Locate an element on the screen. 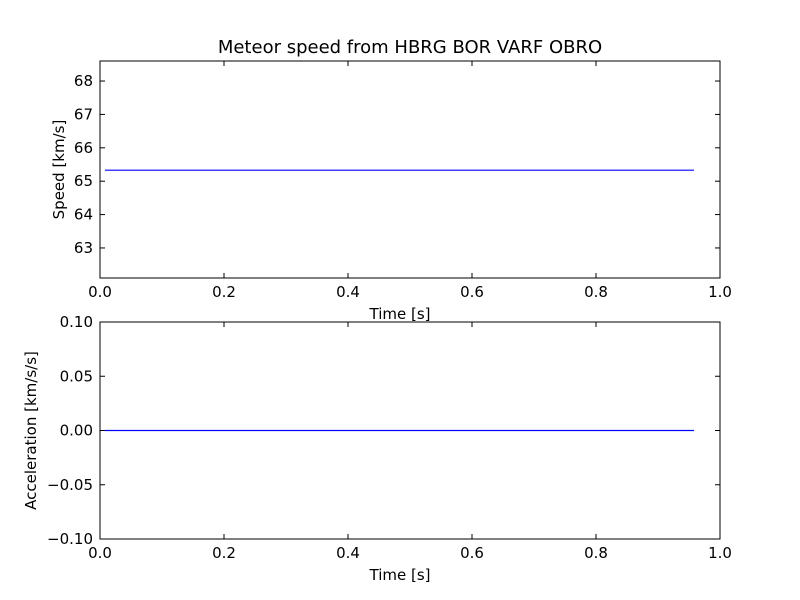 Image resolution: width=800 pixels, height=600 pixels. speed-yaxis-label: Speed [km/s] is located at coordinates (59, 170).